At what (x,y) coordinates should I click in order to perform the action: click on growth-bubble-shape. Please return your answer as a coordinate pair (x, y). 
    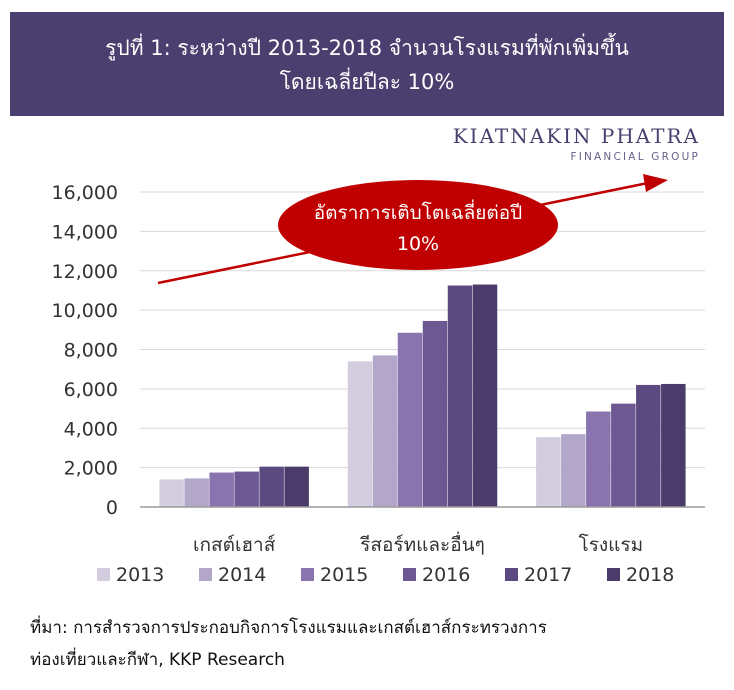
    Looking at the image, I should click on (418, 225).